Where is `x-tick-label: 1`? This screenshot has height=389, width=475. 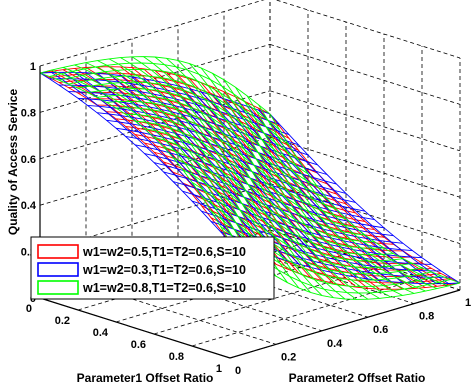 x-tick-label: 1 is located at coordinates (219, 369).